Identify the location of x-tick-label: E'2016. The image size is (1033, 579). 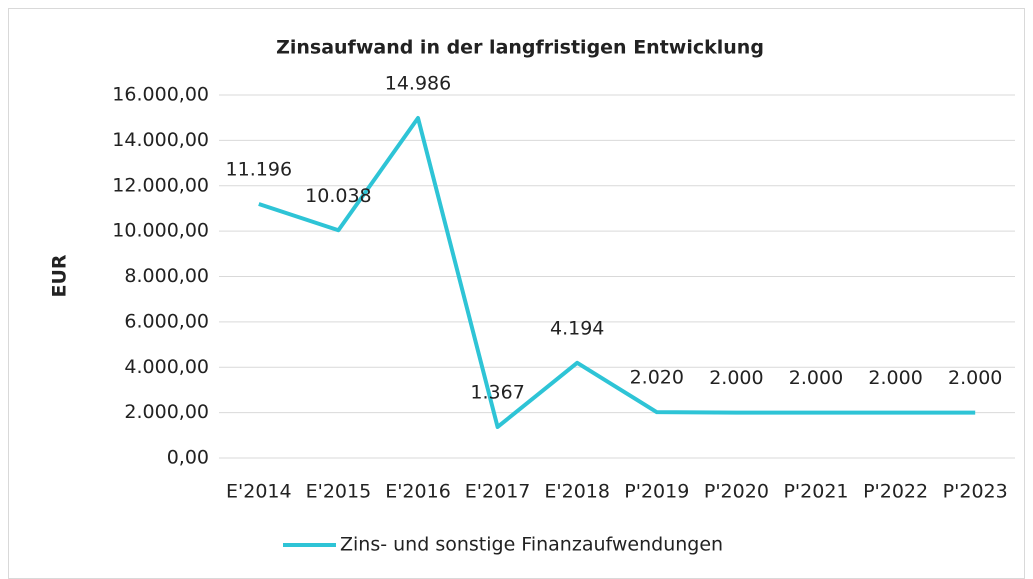
(418, 492).